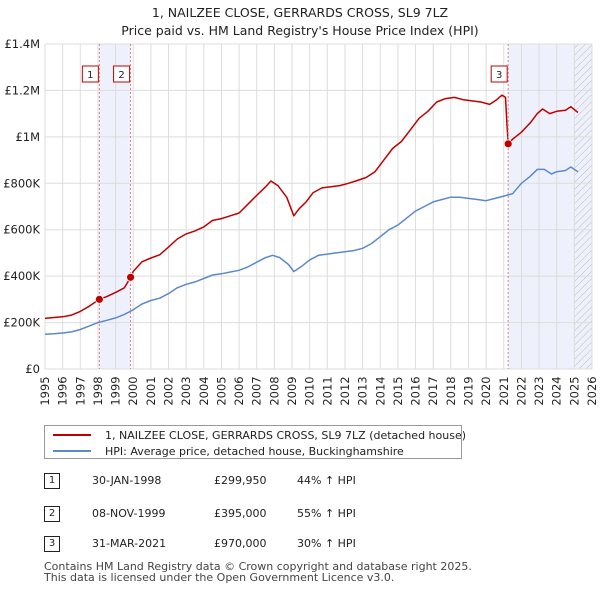  Describe the element at coordinates (380, 390) in the screenshot. I see `x-tick-label: 2014` at that location.